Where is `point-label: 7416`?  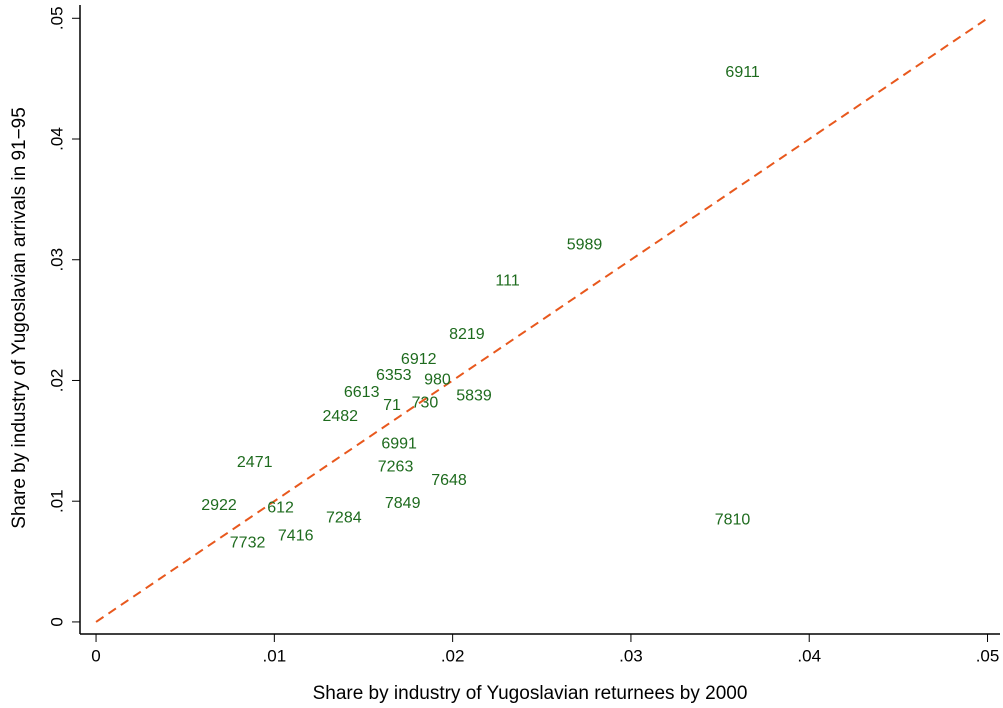 point-label: 7416 is located at coordinates (296, 535).